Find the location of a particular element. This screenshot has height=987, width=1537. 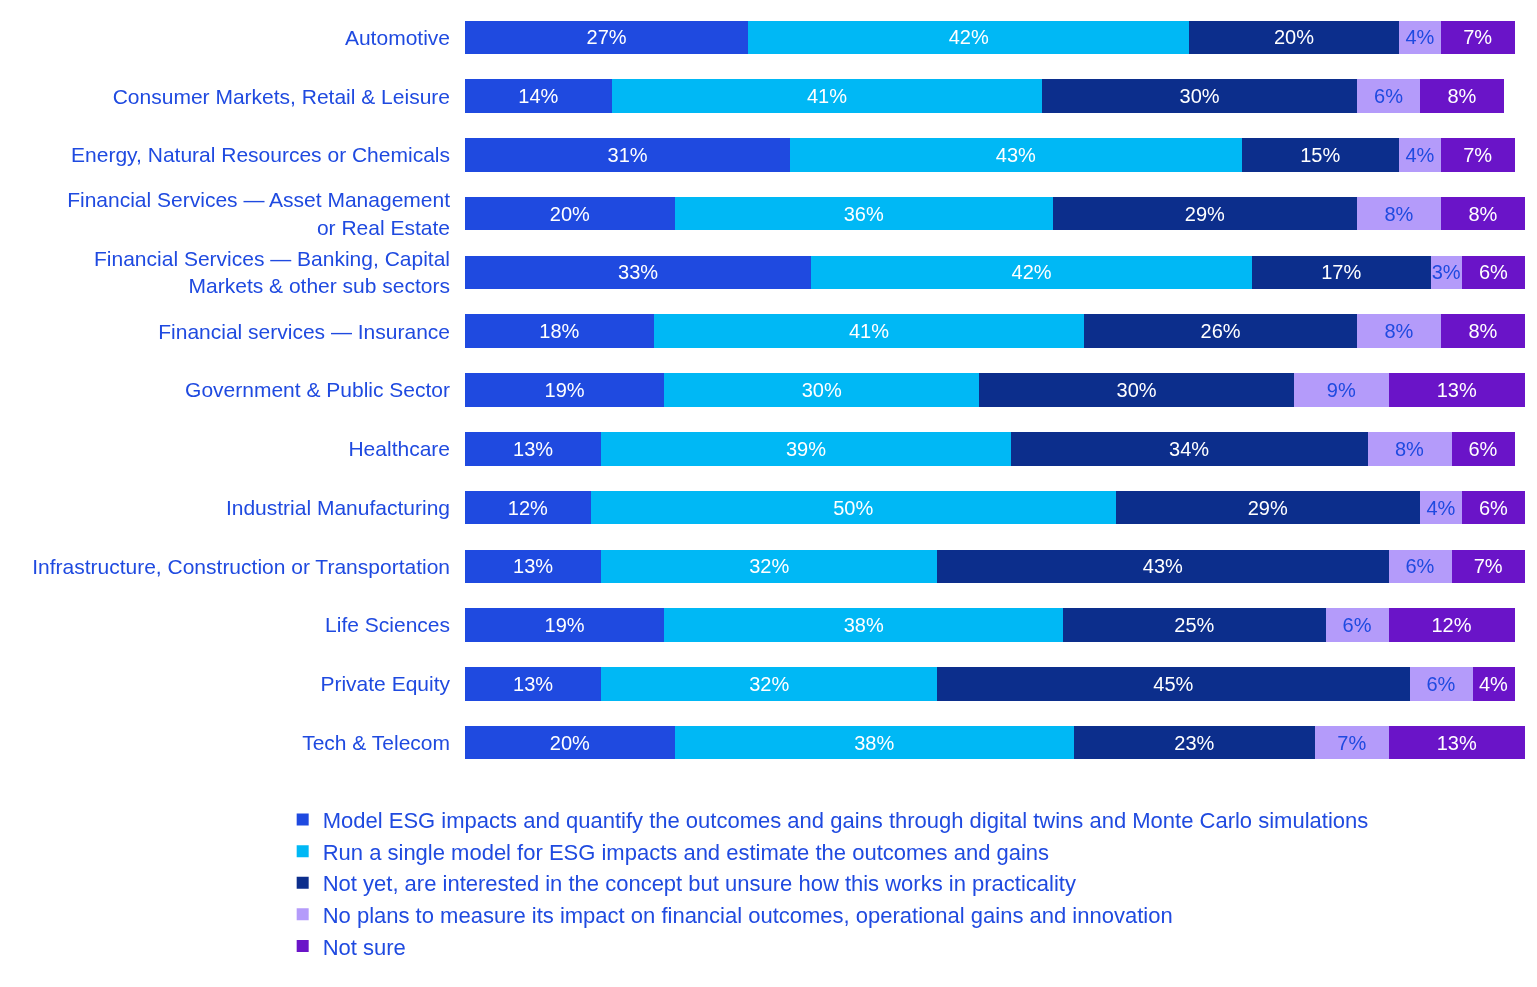

y-tick-label: Automotive is located at coordinates (397, 37).